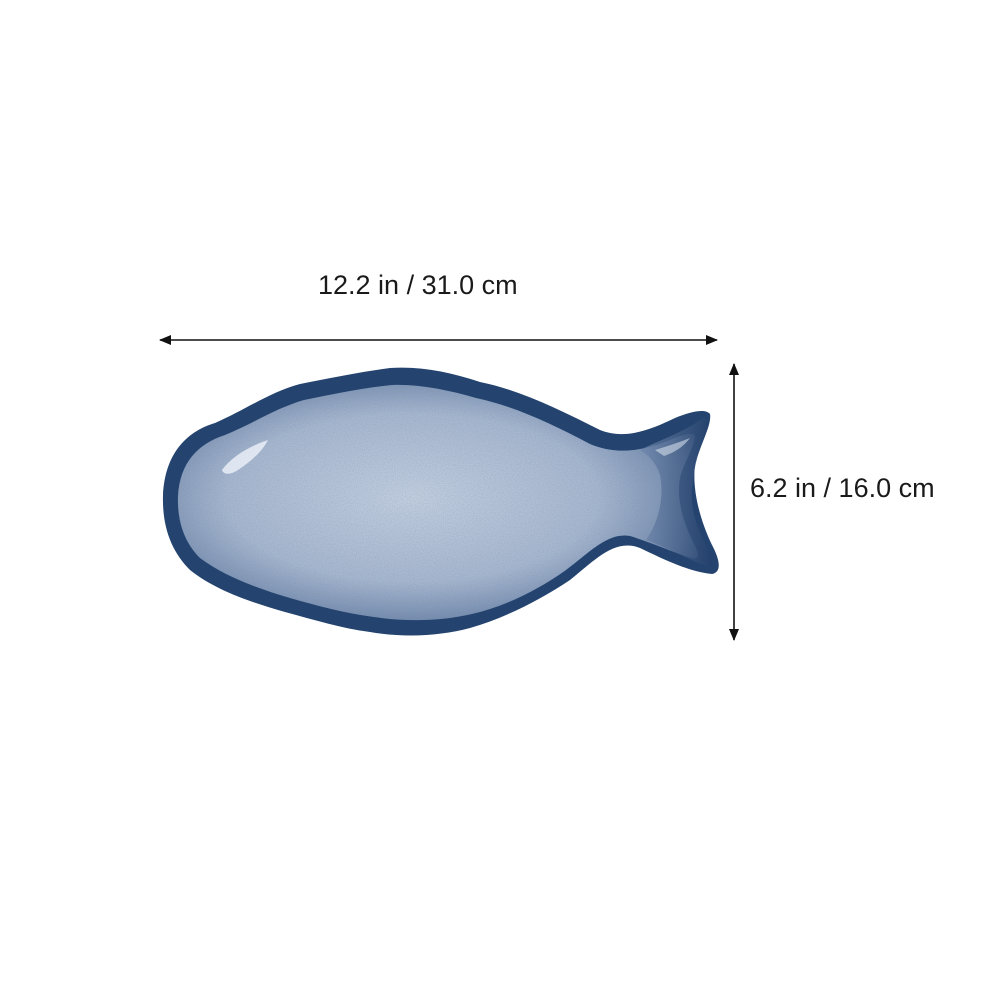 The height and width of the screenshot is (1005, 1005). I want to click on width-dimension-label: 12.2 in / 31.0 cm, so click(418, 285).